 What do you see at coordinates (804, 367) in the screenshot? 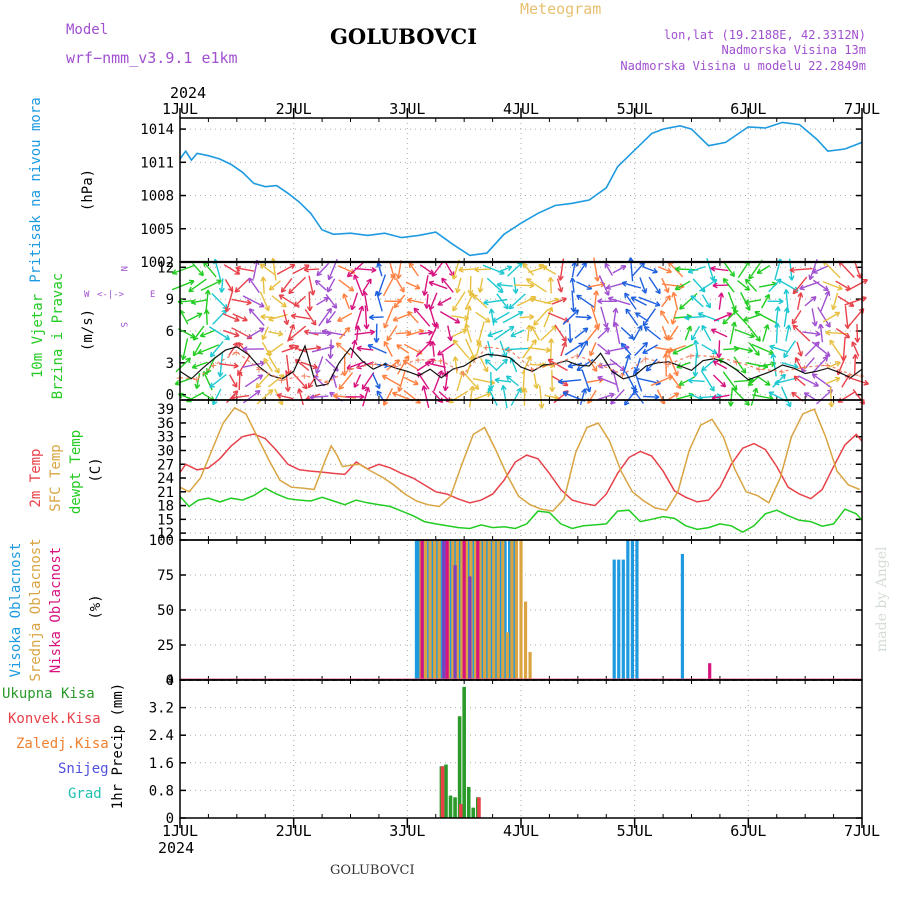
I see `wind-gust-marker: +` at bounding box center [804, 367].